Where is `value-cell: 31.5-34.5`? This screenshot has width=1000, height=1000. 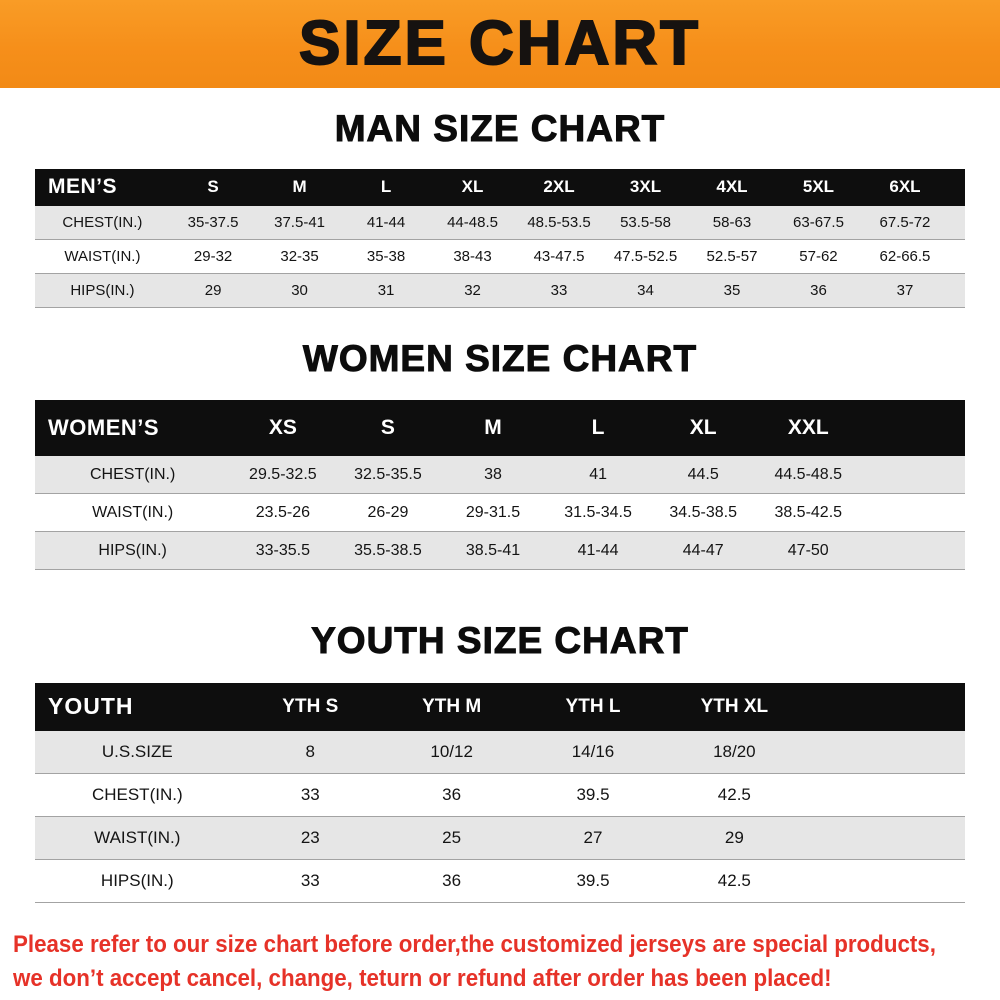
value-cell: 31.5-34.5 is located at coordinates (598, 513).